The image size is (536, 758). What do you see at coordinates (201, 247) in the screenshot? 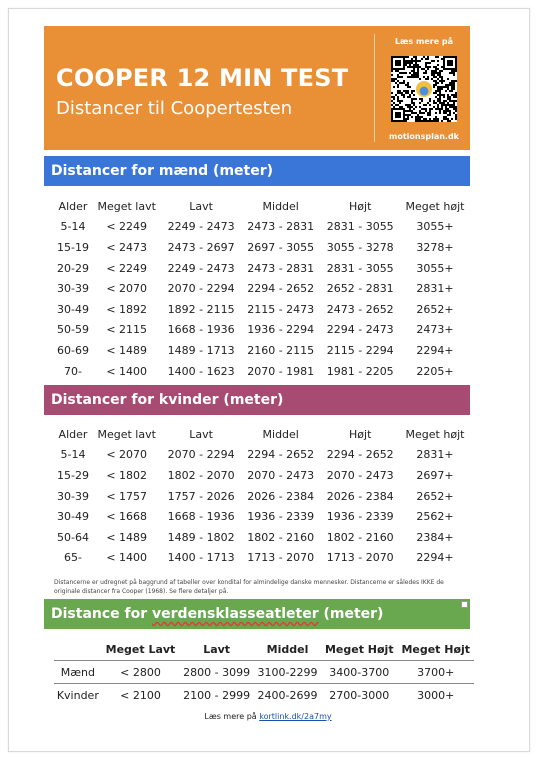
I see `table-cell: 2473 - 2697` at bounding box center [201, 247].